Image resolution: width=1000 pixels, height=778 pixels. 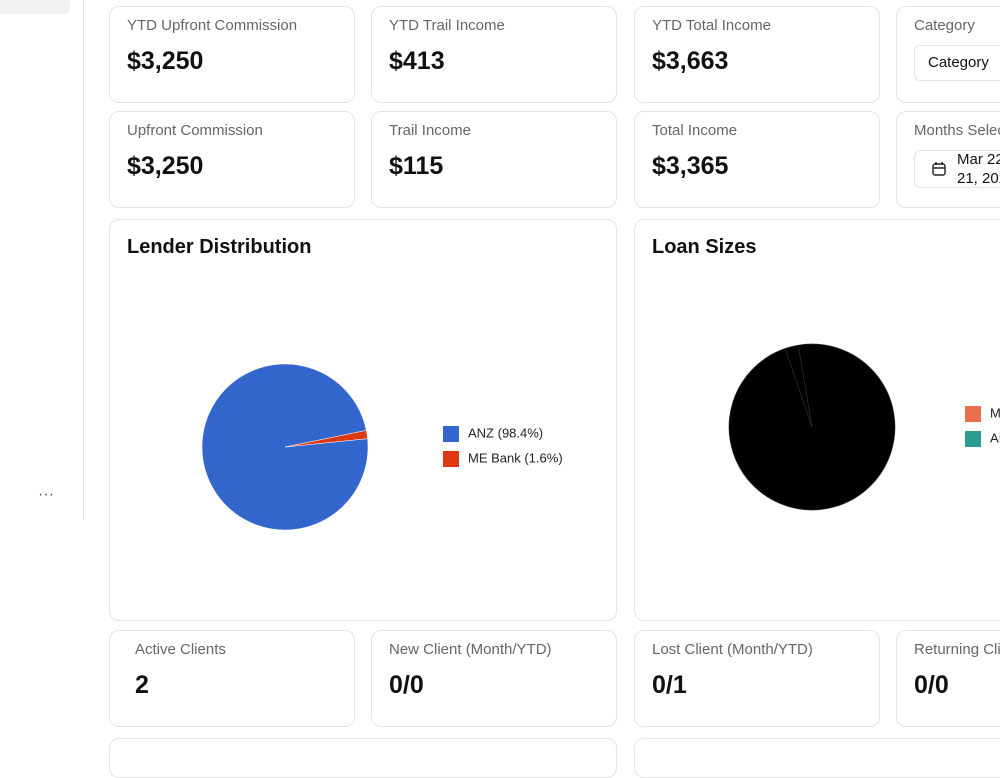 I want to click on legend-label: M, so click(x=995, y=412).